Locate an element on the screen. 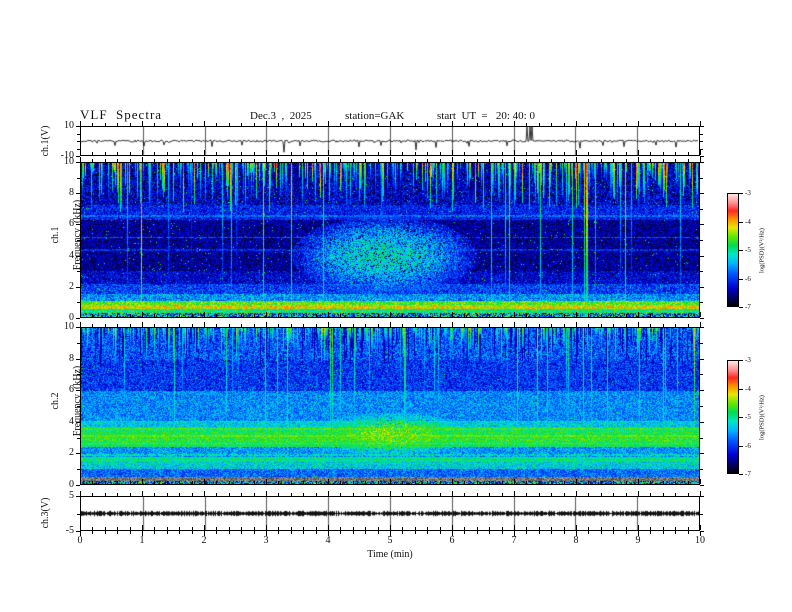 This screenshot has width=792, height=612. time-tick-label: 10 is located at coordinates (700, 540).